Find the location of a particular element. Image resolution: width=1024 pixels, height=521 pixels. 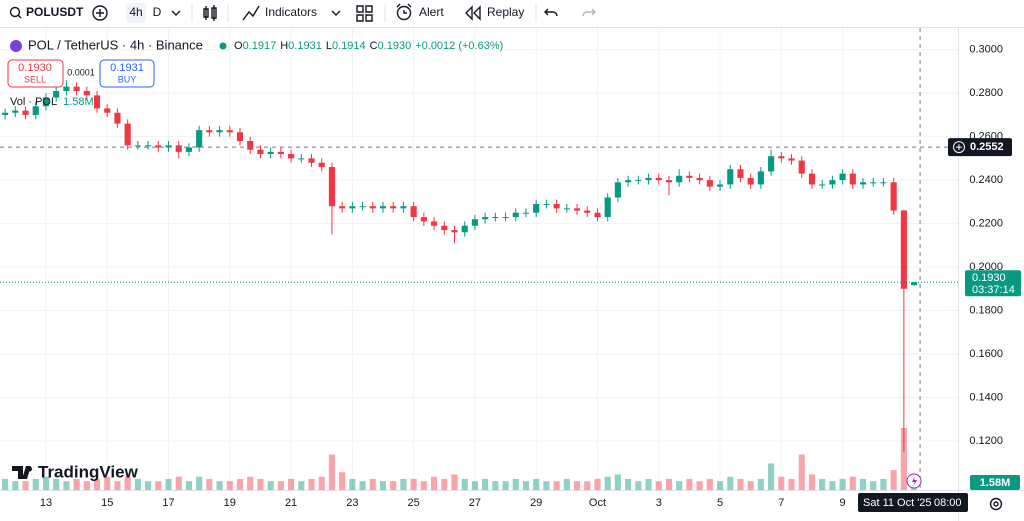

layouts-button is located at coordinates (364, 13).